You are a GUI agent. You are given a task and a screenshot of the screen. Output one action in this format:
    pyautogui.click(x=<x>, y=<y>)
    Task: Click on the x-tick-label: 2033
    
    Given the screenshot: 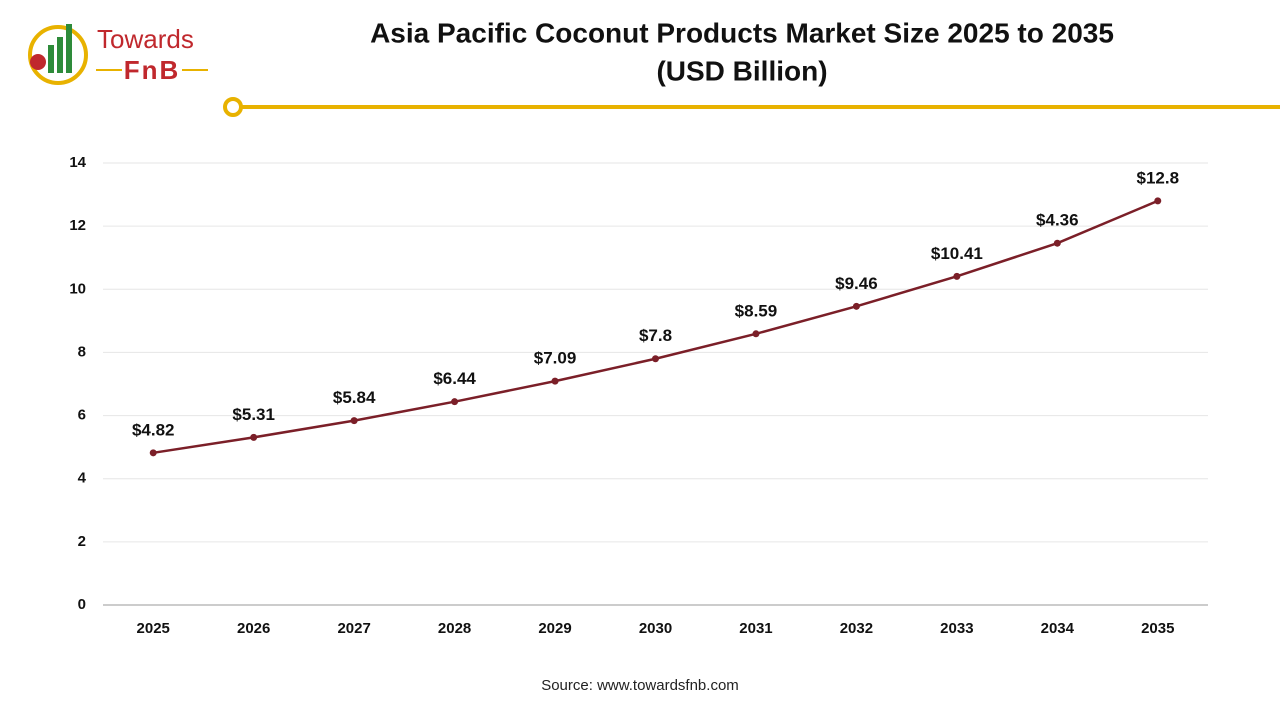 What is the action you would take?
    pyautogui.click(x=956, y=628)
    